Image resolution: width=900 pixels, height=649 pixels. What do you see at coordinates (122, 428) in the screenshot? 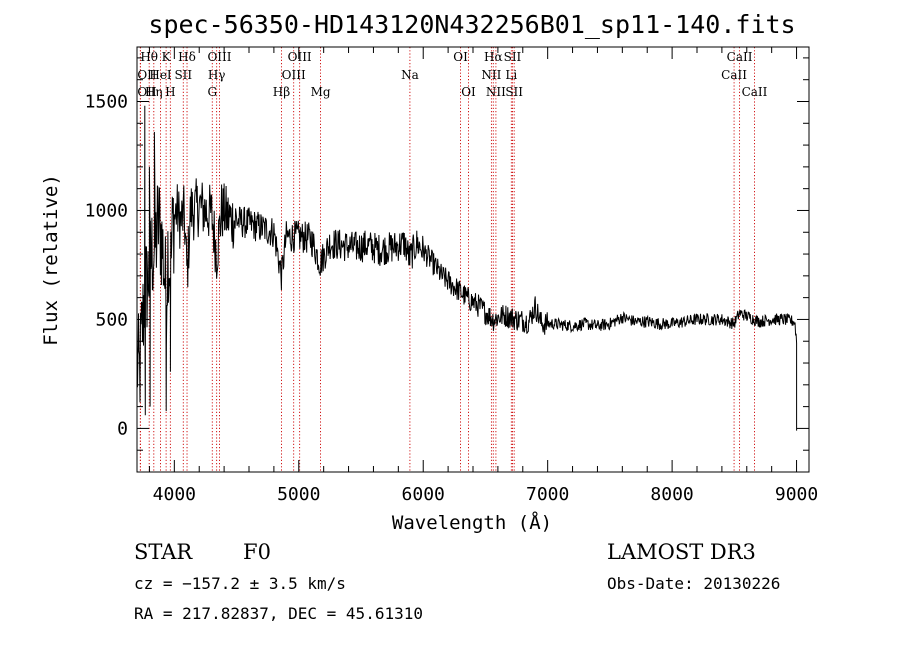
I see `y-tick-label: 0` at bounding box center [122, 428].